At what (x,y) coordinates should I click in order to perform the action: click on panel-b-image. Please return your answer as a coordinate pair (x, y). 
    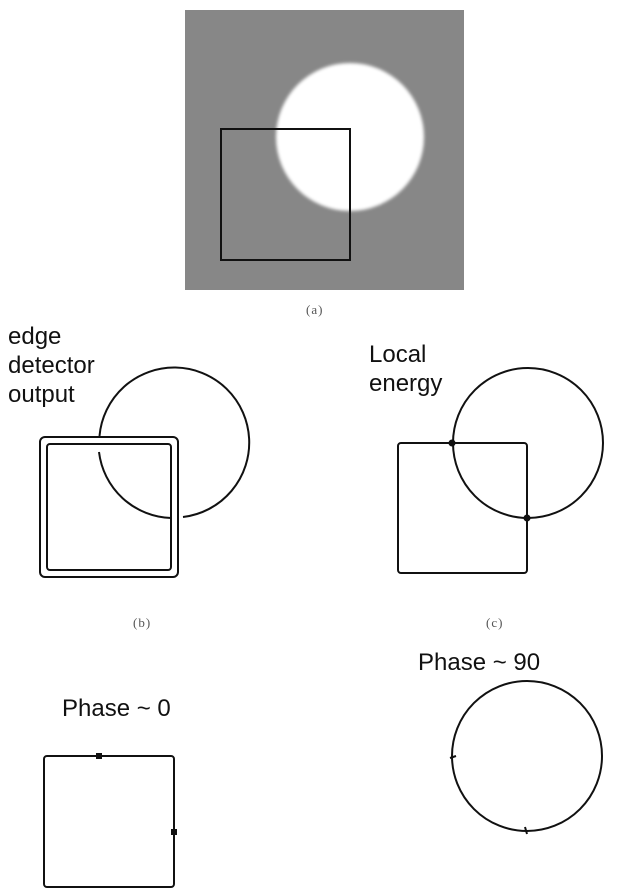
    Looking at the image, I should click on (145, 472).